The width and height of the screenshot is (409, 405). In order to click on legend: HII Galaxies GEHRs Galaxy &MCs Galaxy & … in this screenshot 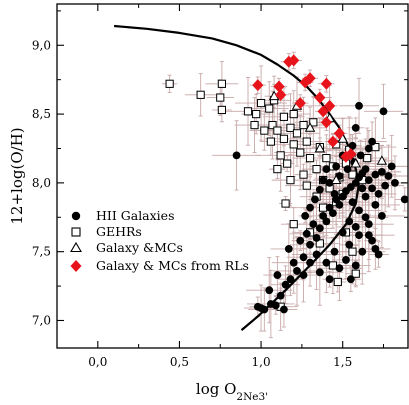, I will do `click(159, 240)`.